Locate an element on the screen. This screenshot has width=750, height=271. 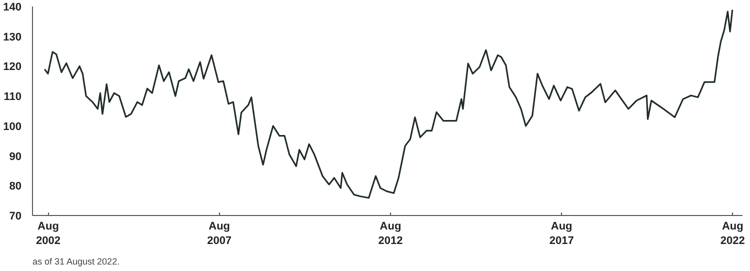
y-tick-label: 130 is located at coordinates (12, 37).